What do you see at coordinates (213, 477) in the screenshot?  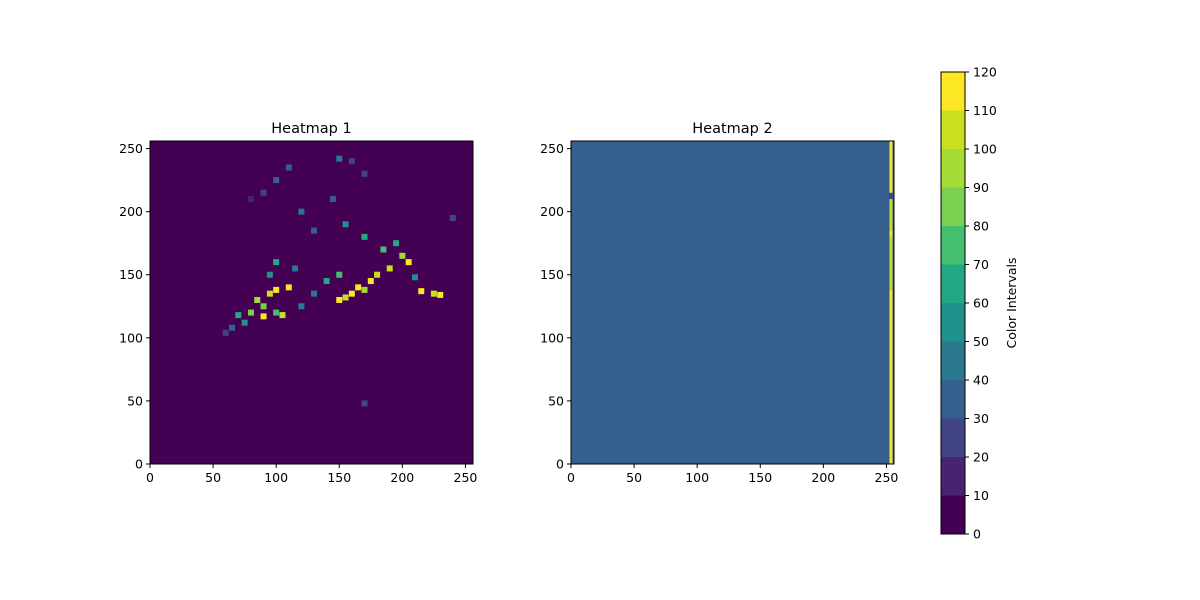 I see `x-tick-label: 50` at bounding box center [213, 477].